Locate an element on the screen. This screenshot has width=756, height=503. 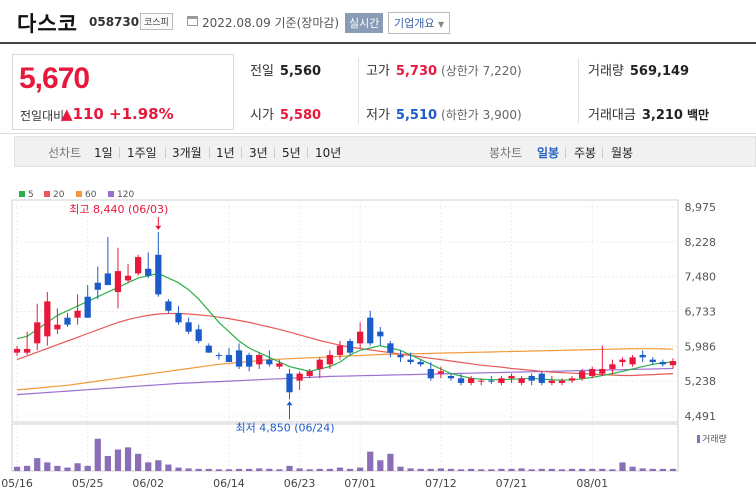
prev-close: 전일 5,560 is located at coordinates (285, 69).